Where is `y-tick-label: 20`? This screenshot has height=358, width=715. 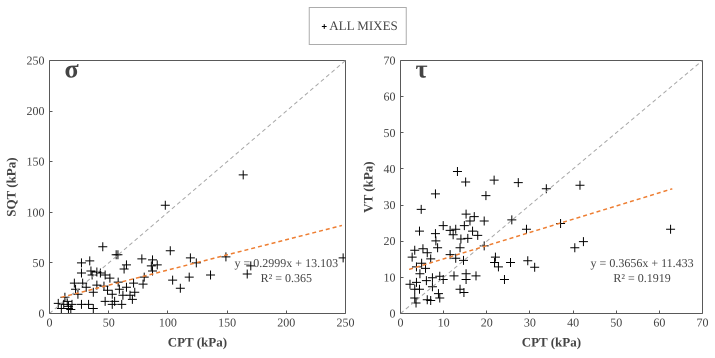
y-tick-label: 20 is located at coordinates (390, 241).